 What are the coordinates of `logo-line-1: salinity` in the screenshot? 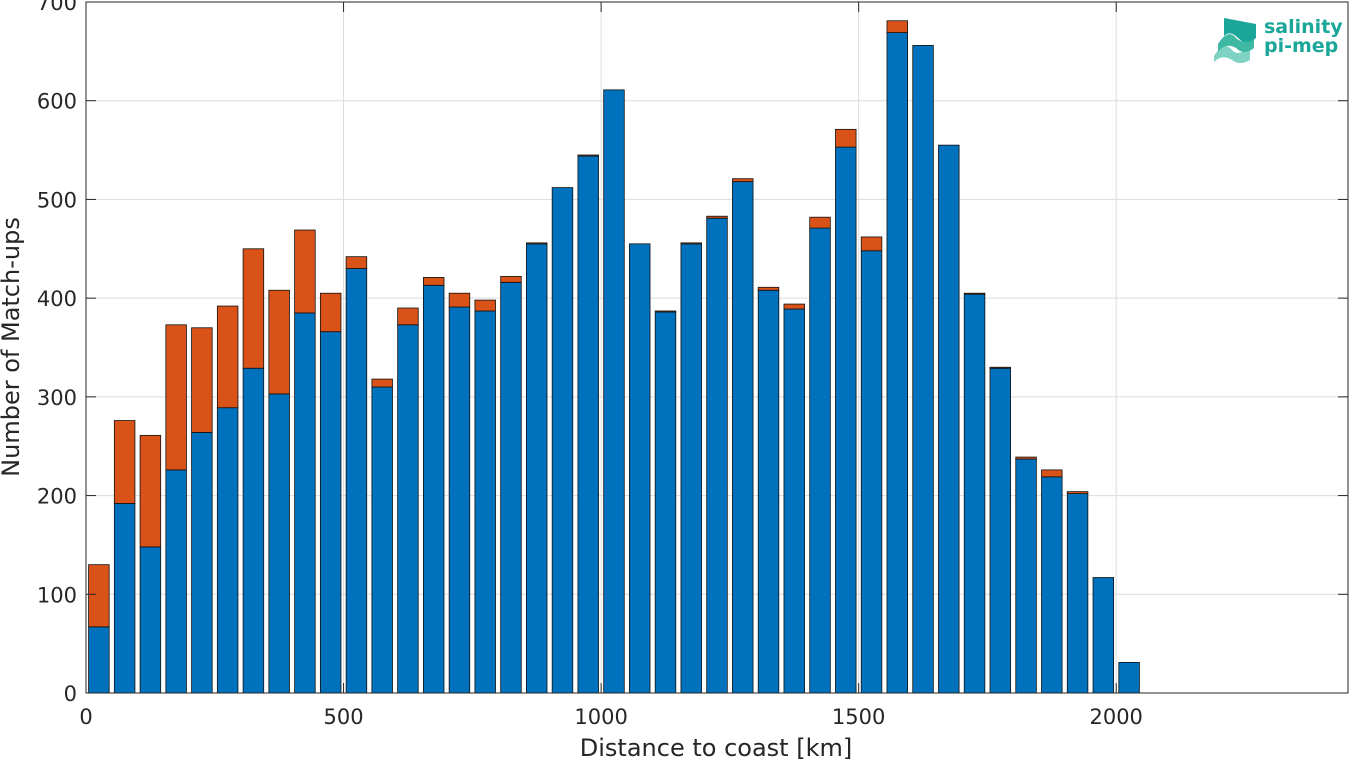 It's located at (1303, 27).